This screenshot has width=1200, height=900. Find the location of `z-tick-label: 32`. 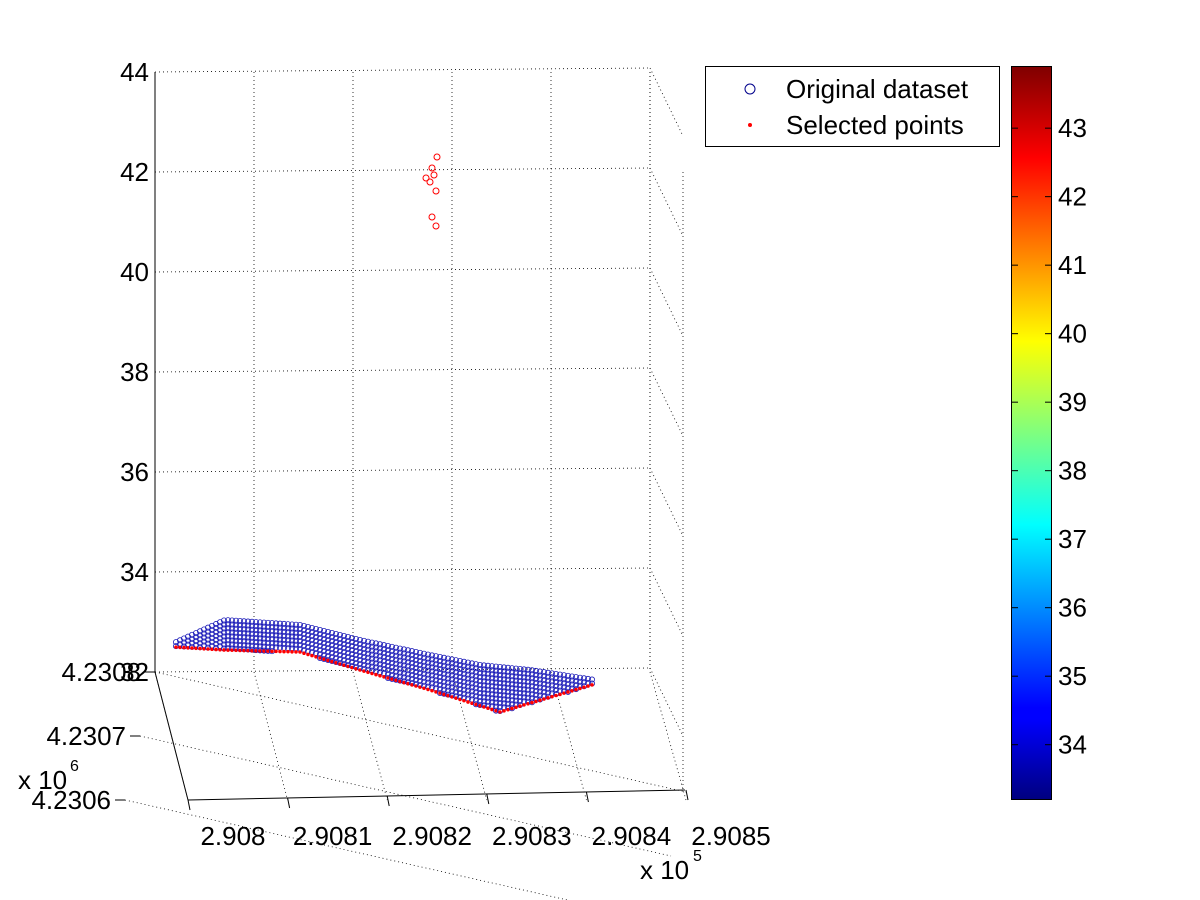

z-tick-label: 32 is located at coordinates (134, 672).